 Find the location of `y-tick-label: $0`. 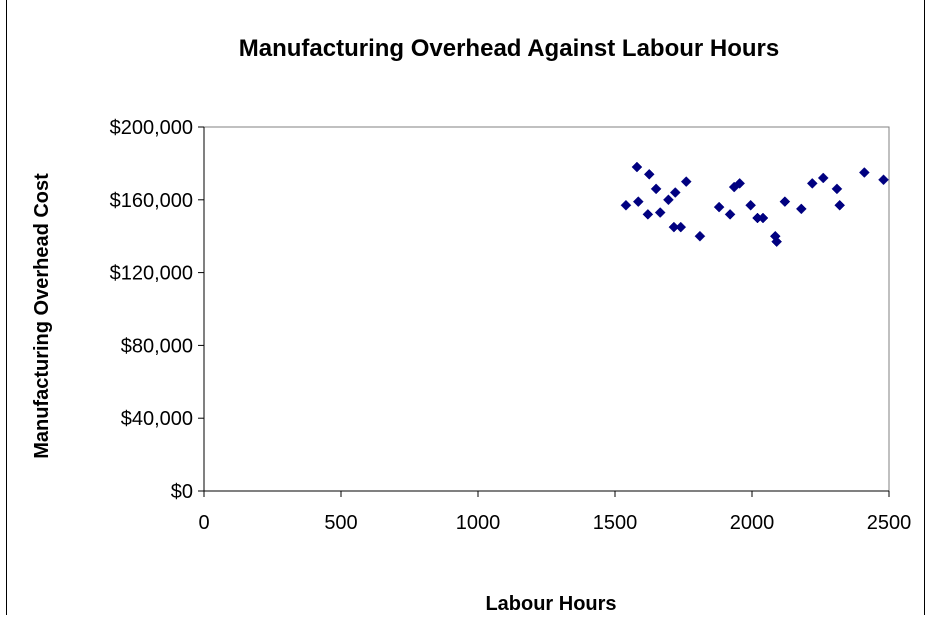

y-tick-label: $0 is located at coordinates (182, 492).